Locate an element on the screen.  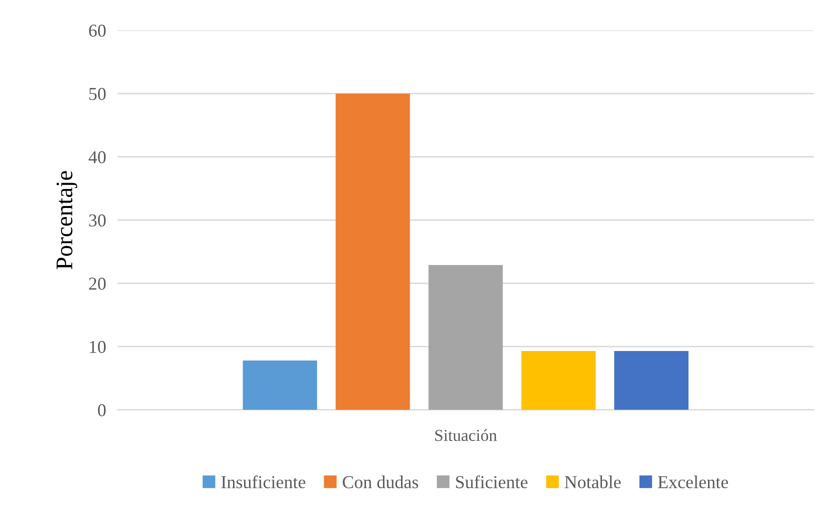
y-axis-title: Porcentaje is located at coordinates (67, 220).